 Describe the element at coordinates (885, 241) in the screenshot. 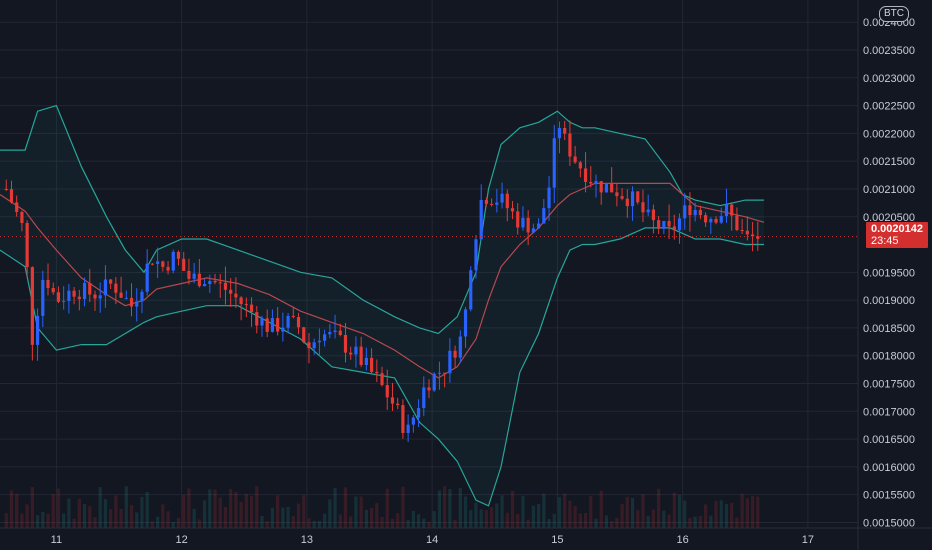

I see `bar-countdown: 23:45` at that location.